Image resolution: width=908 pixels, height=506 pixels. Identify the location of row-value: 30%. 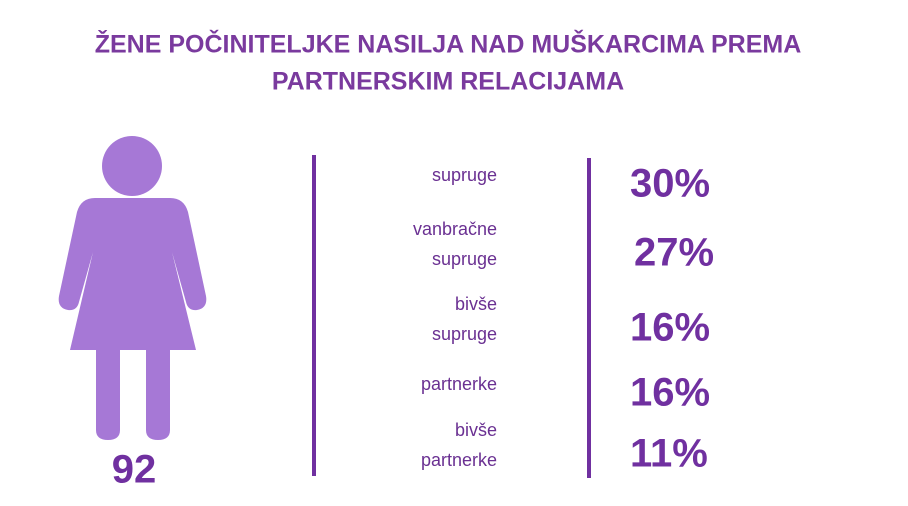
(670, 184).